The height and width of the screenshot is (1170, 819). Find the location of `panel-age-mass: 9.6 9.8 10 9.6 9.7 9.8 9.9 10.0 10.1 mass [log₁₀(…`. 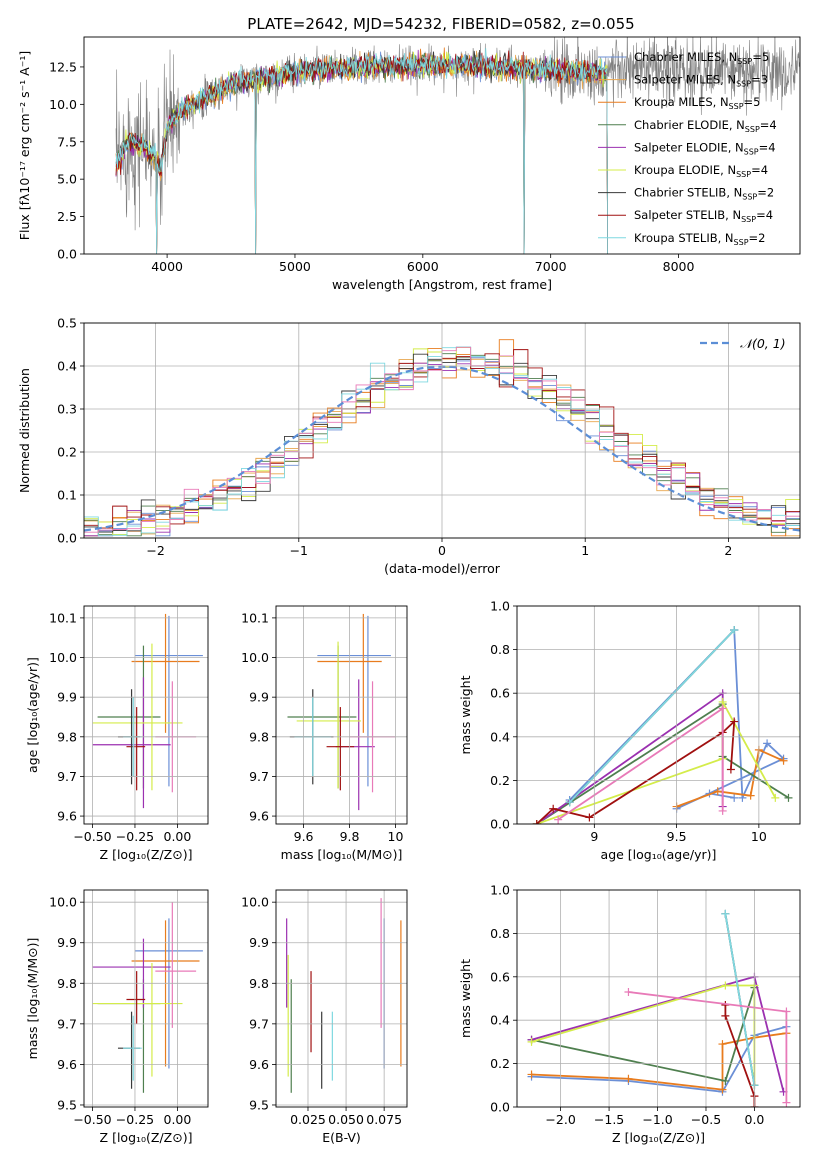

panel-age-mass: 9.6 9.8 10 9.6 9.7 9.8 9.9 10.0 10.1 mass [log₁₀(… is located at coordinates (324, 733).